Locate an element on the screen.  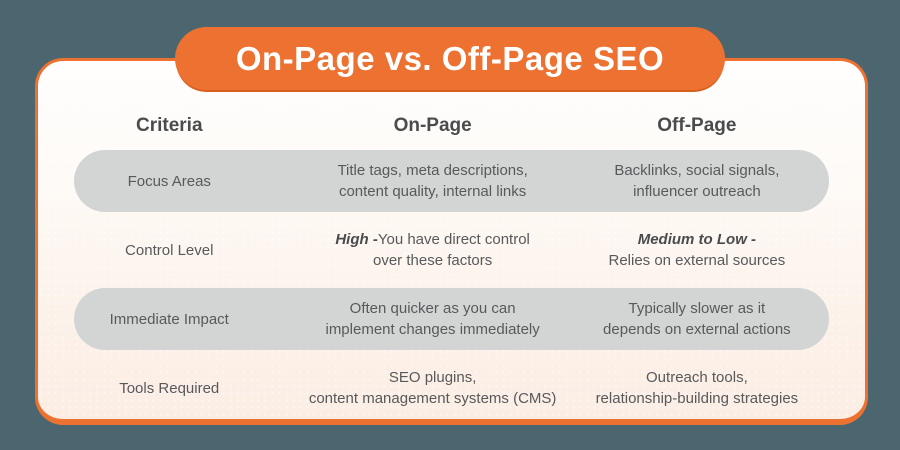
criteria-label: Tools Required is located at coordinates (169, 388).